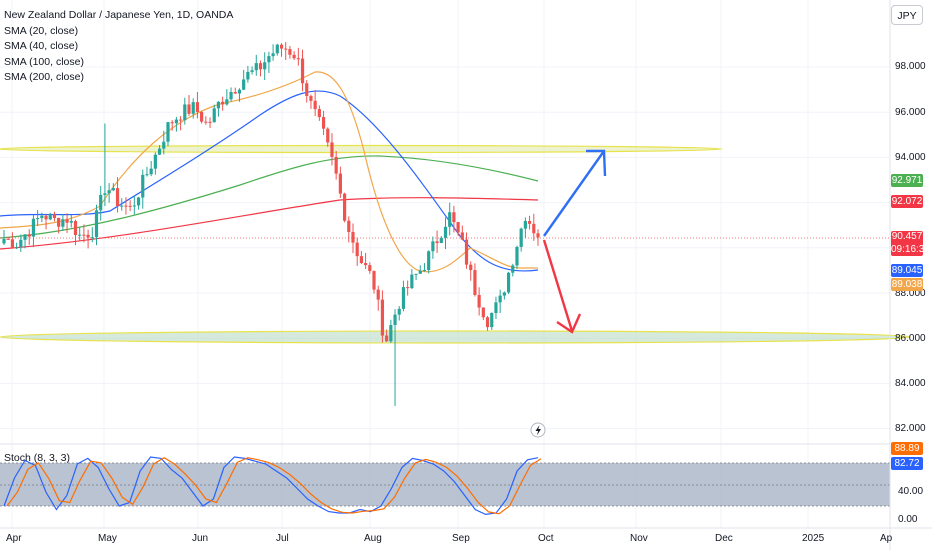 This screenshot has height=550, width=932. I want to click on stoch-k-line, so click(271, 486).